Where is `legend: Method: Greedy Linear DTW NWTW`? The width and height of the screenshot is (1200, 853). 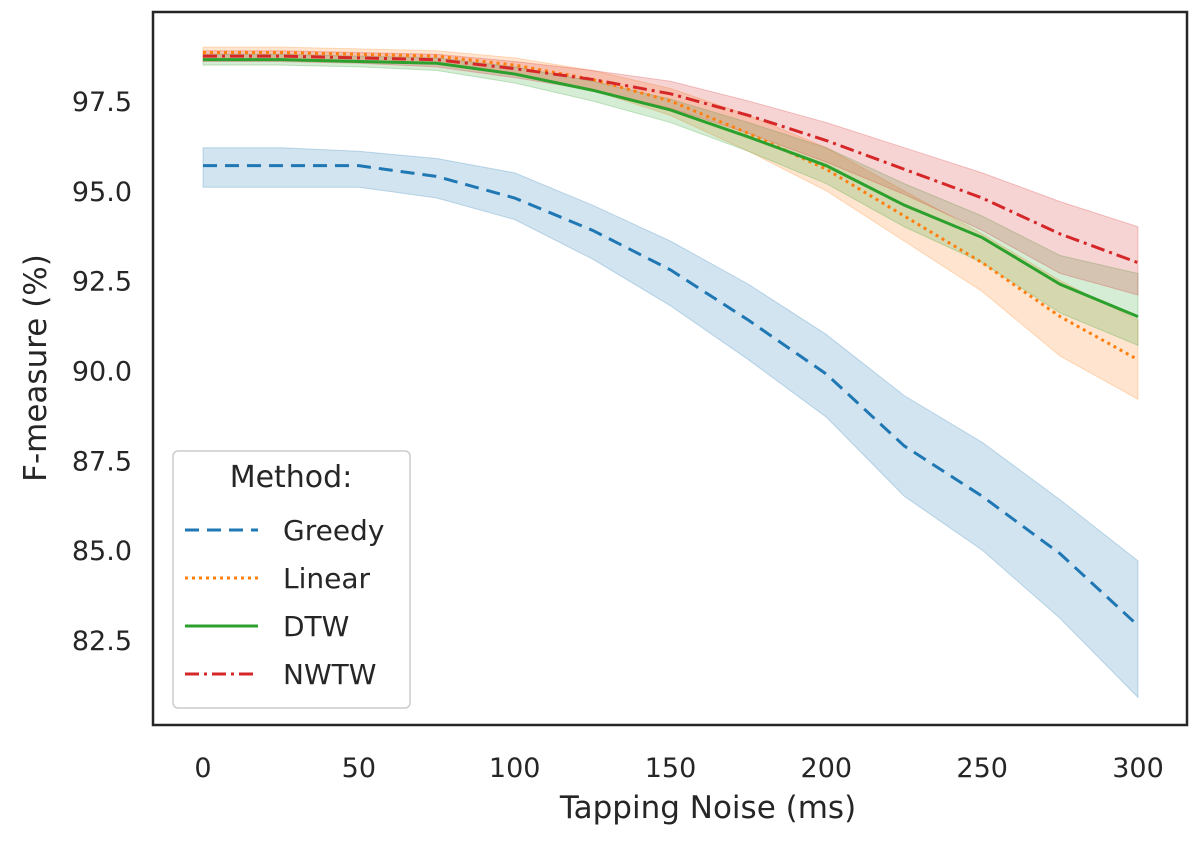
legend: Method: Greedy Linear DTW NWTW is located at coordinates (291, 579).